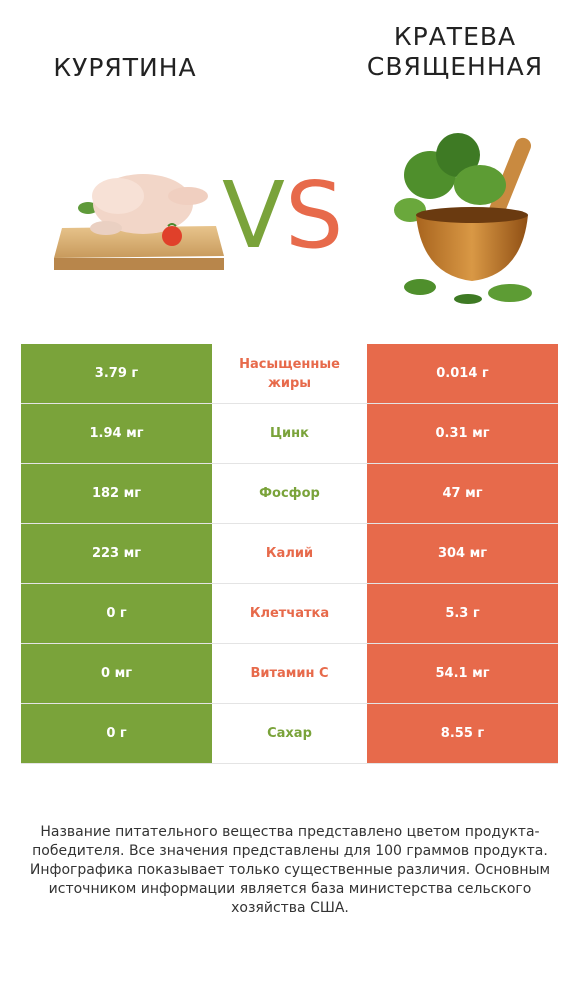 This screenshot has height=994, width=580. I want to click on vs-s-letter: S, so click(314, 215).